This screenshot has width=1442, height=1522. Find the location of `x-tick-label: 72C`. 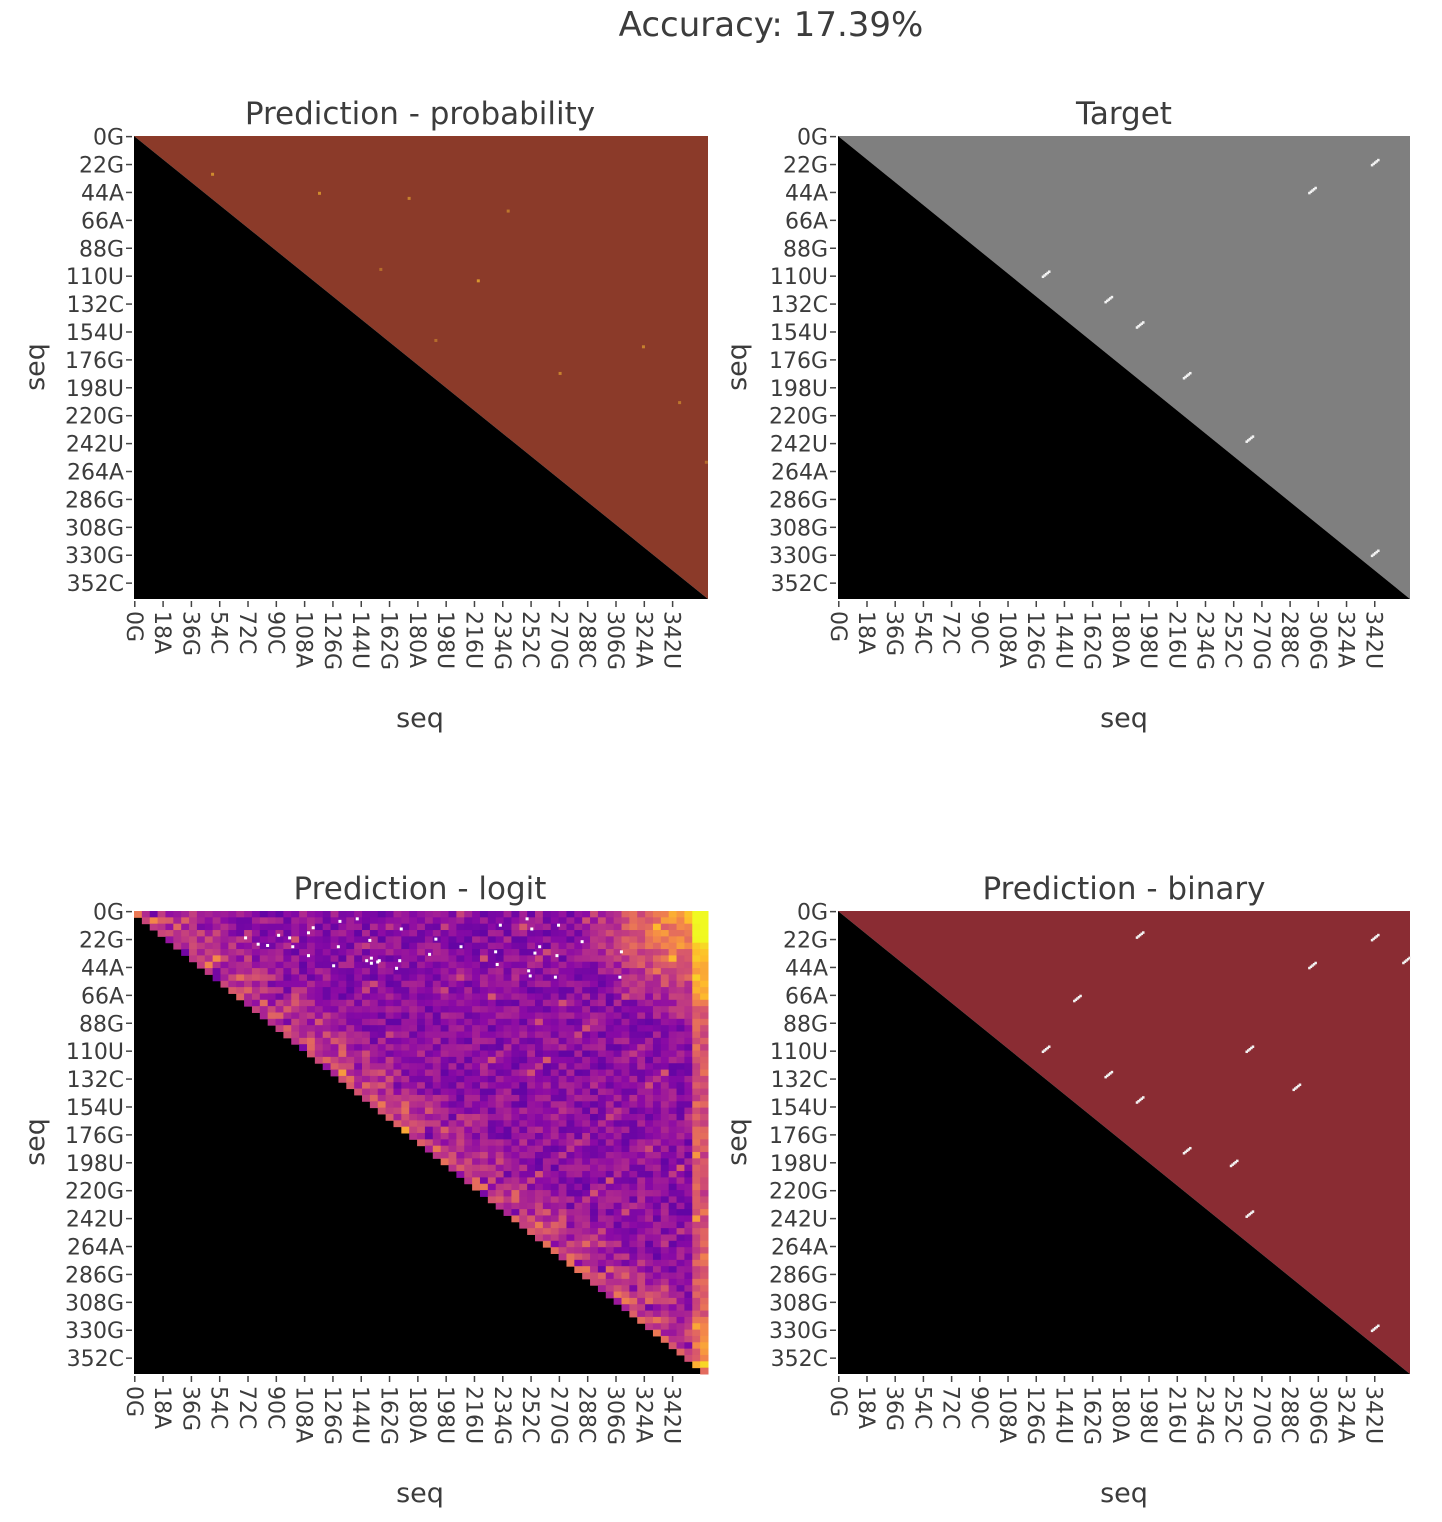

x-tick-label: 72C is located at coordinates (246, 632).